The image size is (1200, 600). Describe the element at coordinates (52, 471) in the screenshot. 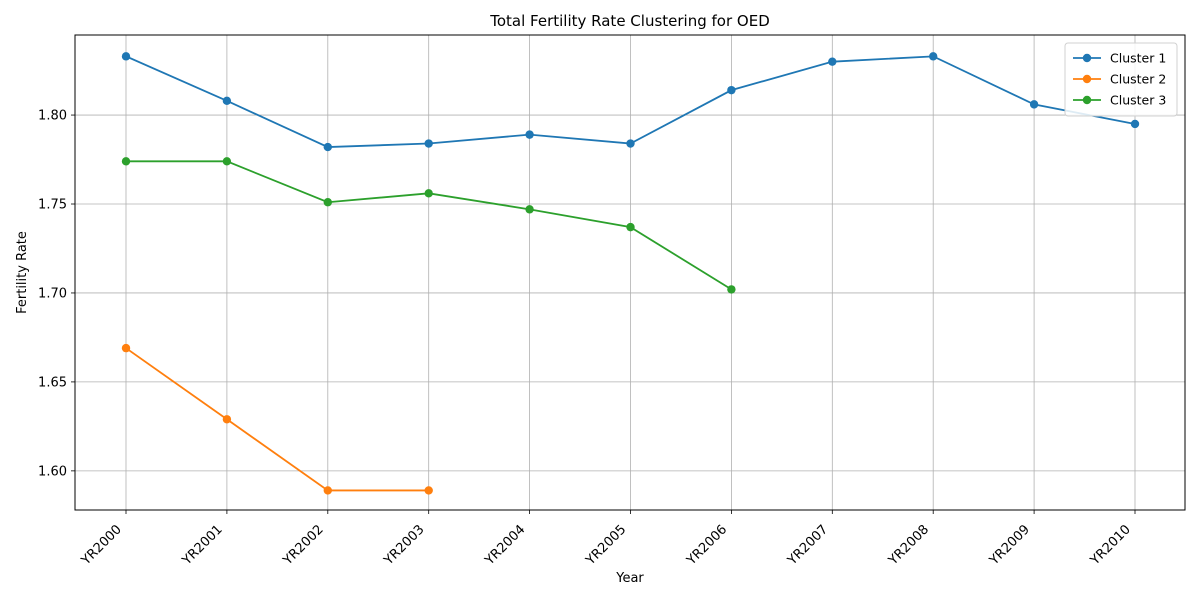

I see `y-tick-label: 1.60` at that location.